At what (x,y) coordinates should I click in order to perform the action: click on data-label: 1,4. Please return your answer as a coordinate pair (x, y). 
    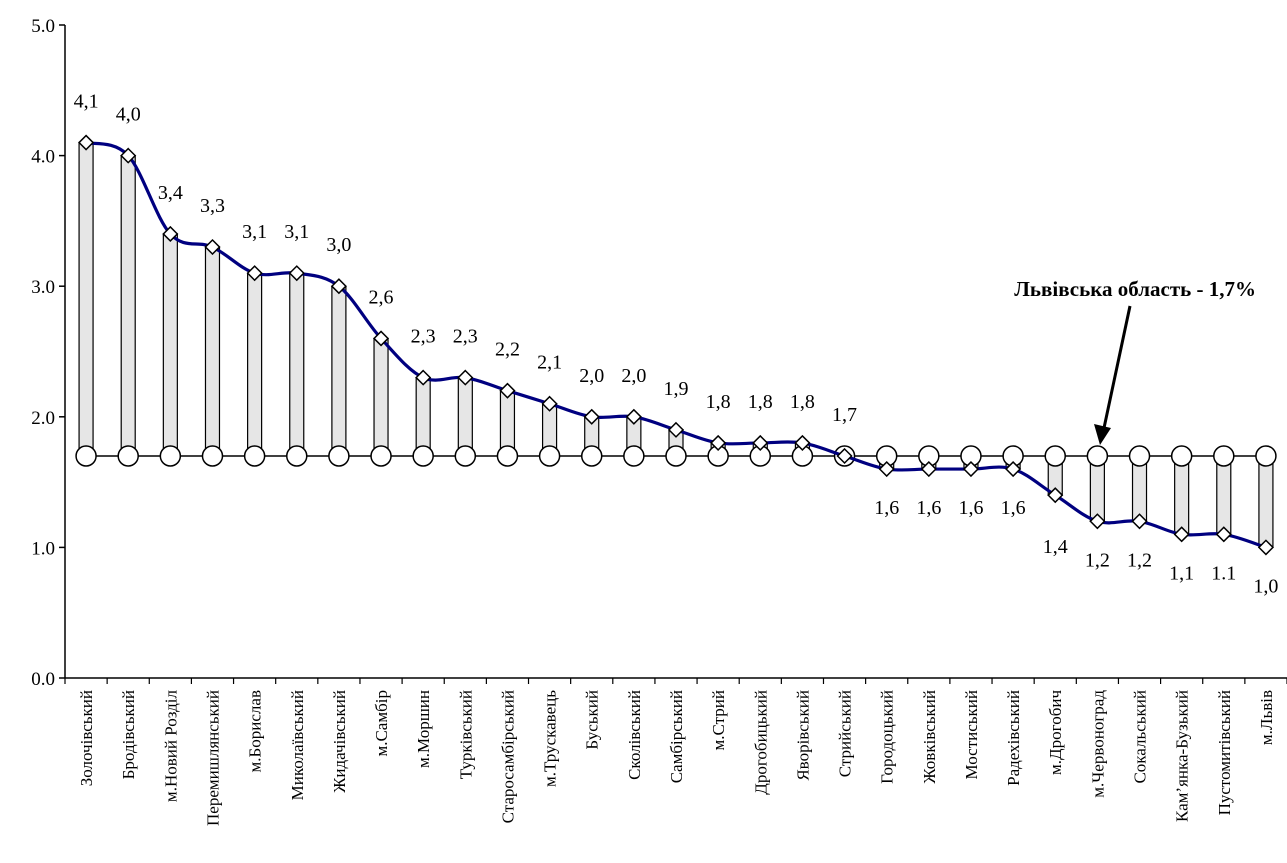
    Looking at the image, I should click on (1055, 547).